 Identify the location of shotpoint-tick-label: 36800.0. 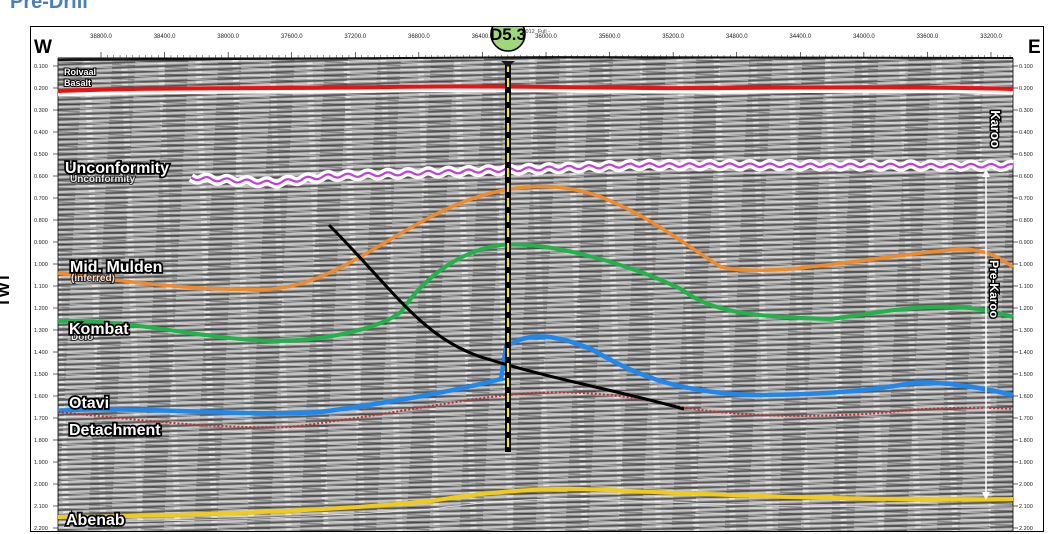
(419, 37).